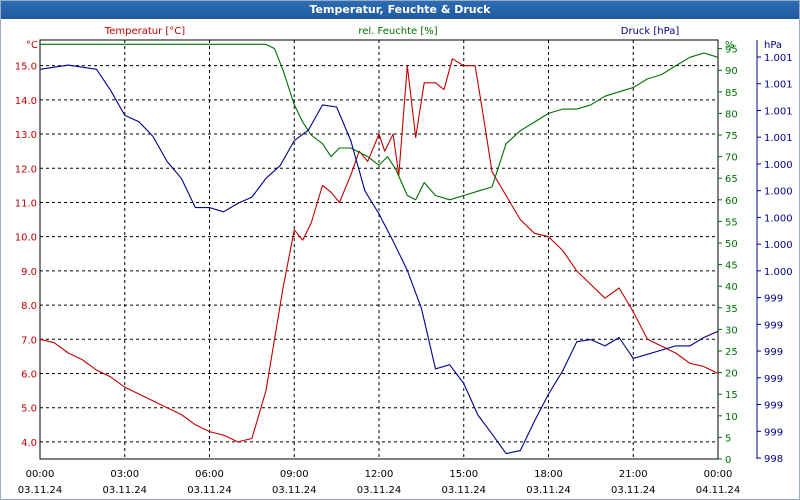  What do you see at coordinates (26, 67) in the screenshot?
I see `temperature-tick-label: 15.0` at bounding box center [26, 67].